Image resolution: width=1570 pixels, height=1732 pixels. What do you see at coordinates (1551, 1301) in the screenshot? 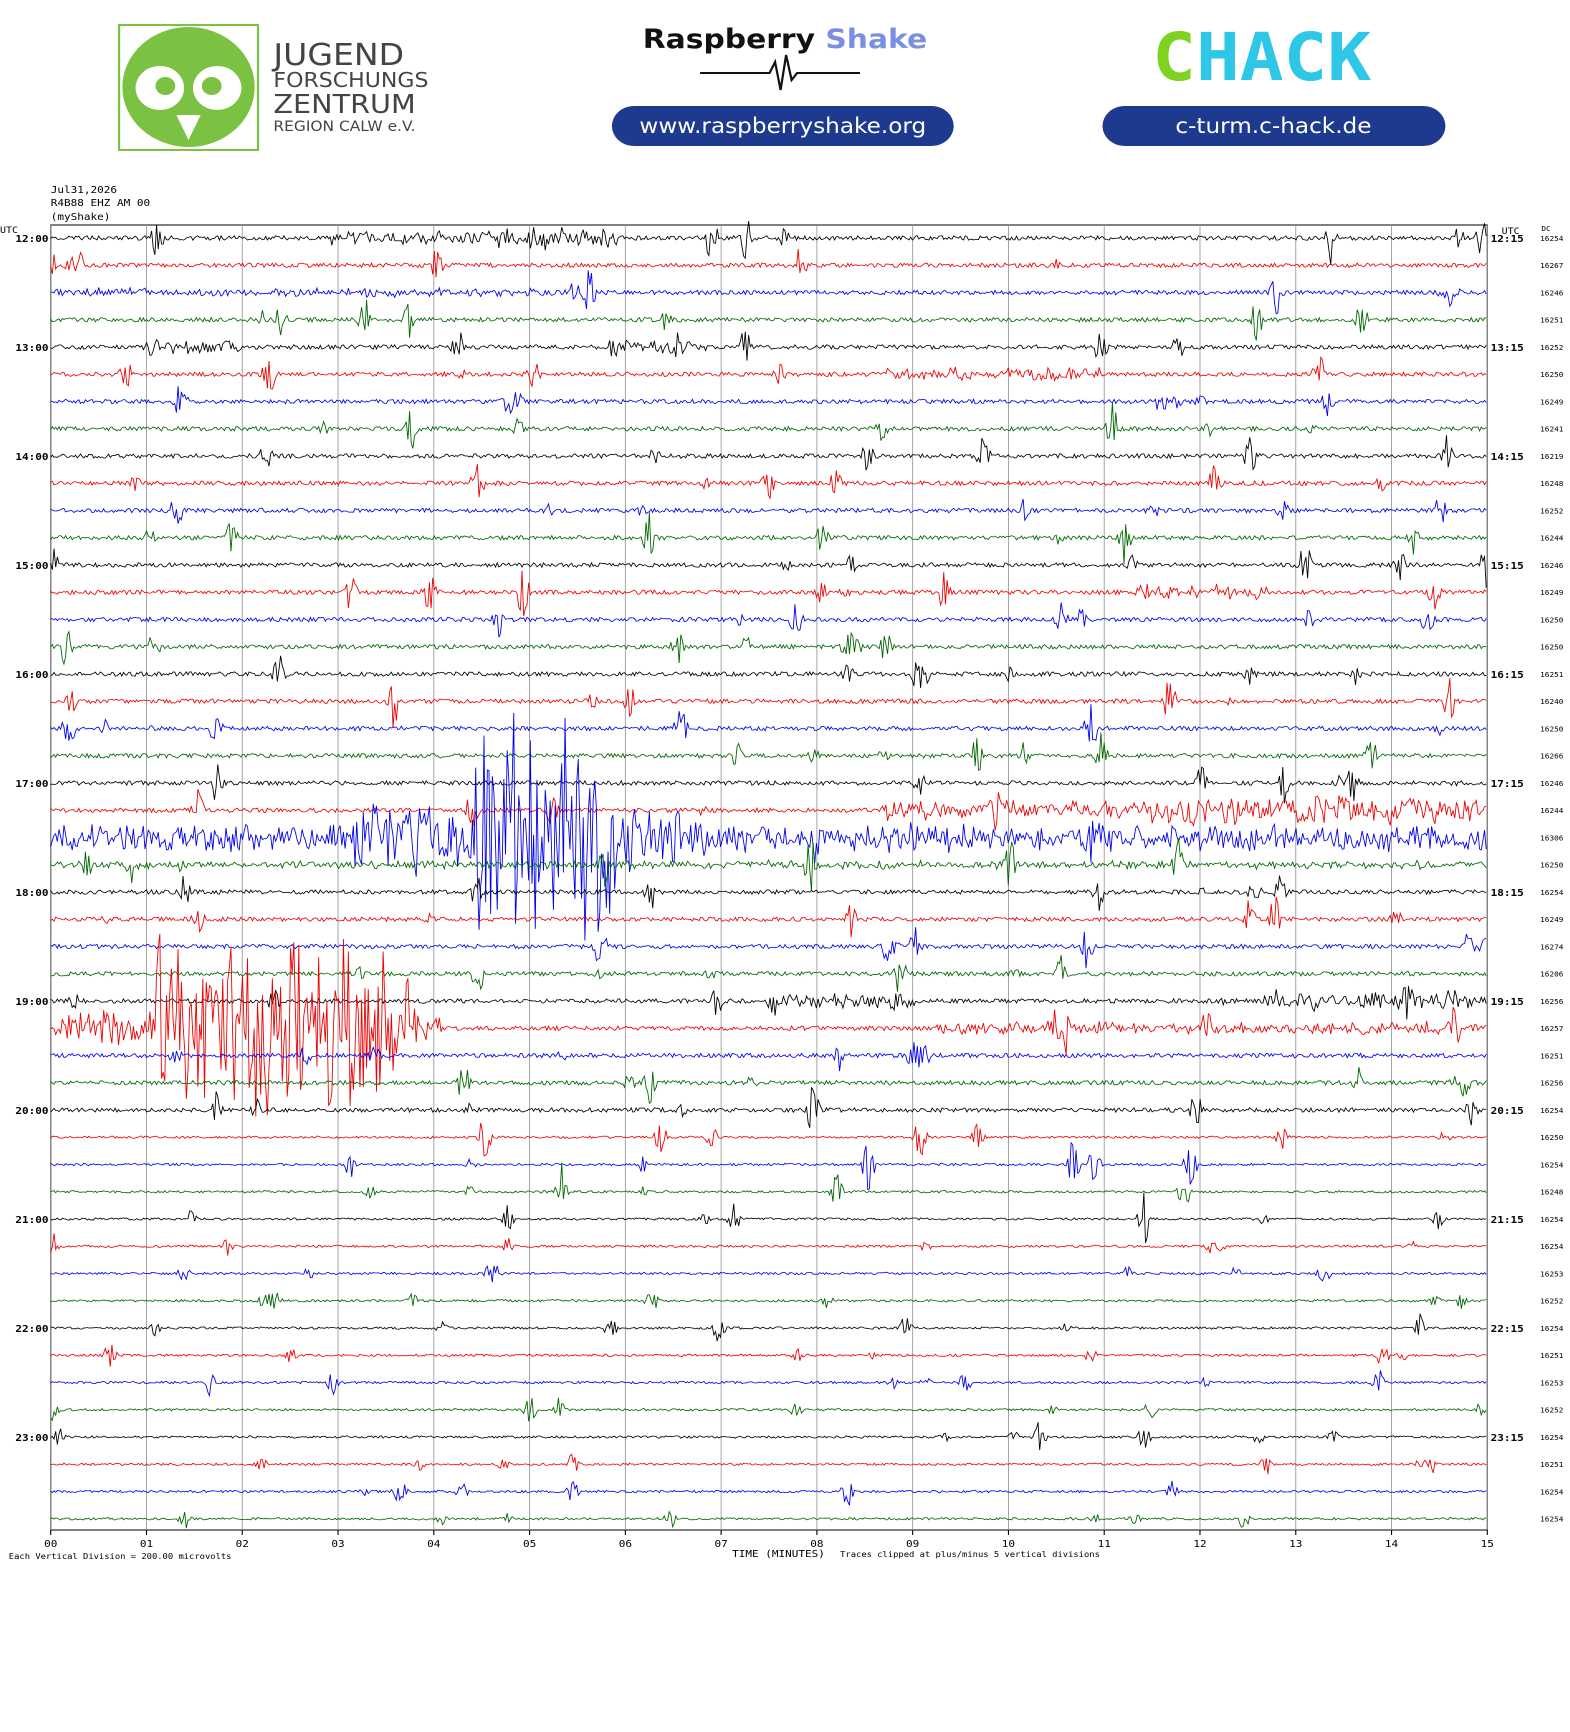
I see `dc-value: 16252` at bounding box center [1551, 1301].